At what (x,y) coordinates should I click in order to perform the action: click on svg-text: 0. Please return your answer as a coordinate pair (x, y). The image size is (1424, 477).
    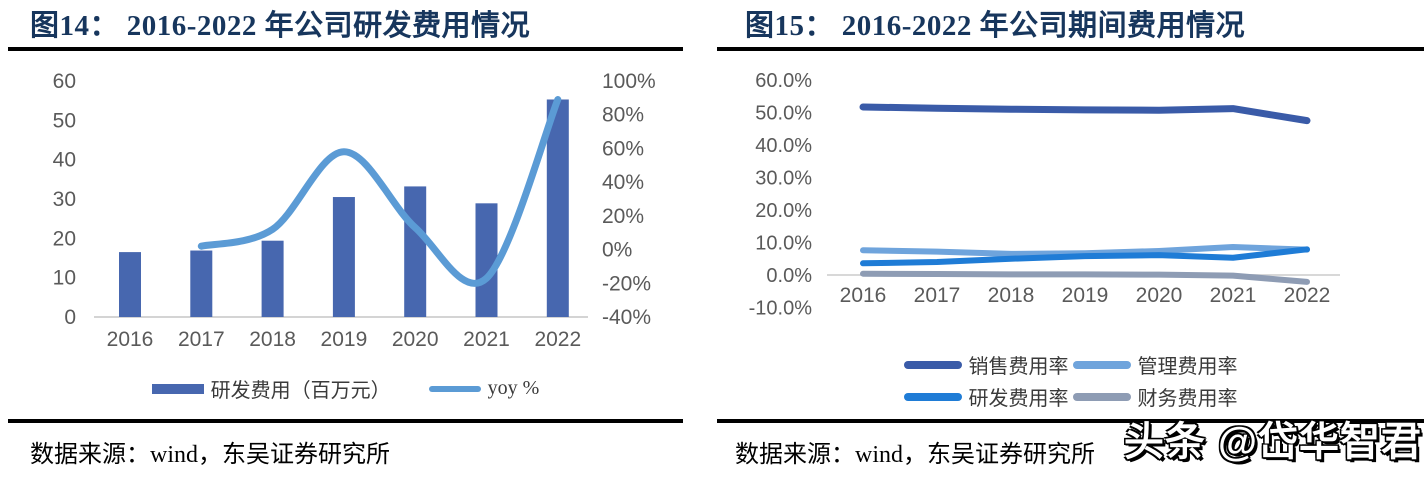
    Looking at the image, I should click on (70, 317).